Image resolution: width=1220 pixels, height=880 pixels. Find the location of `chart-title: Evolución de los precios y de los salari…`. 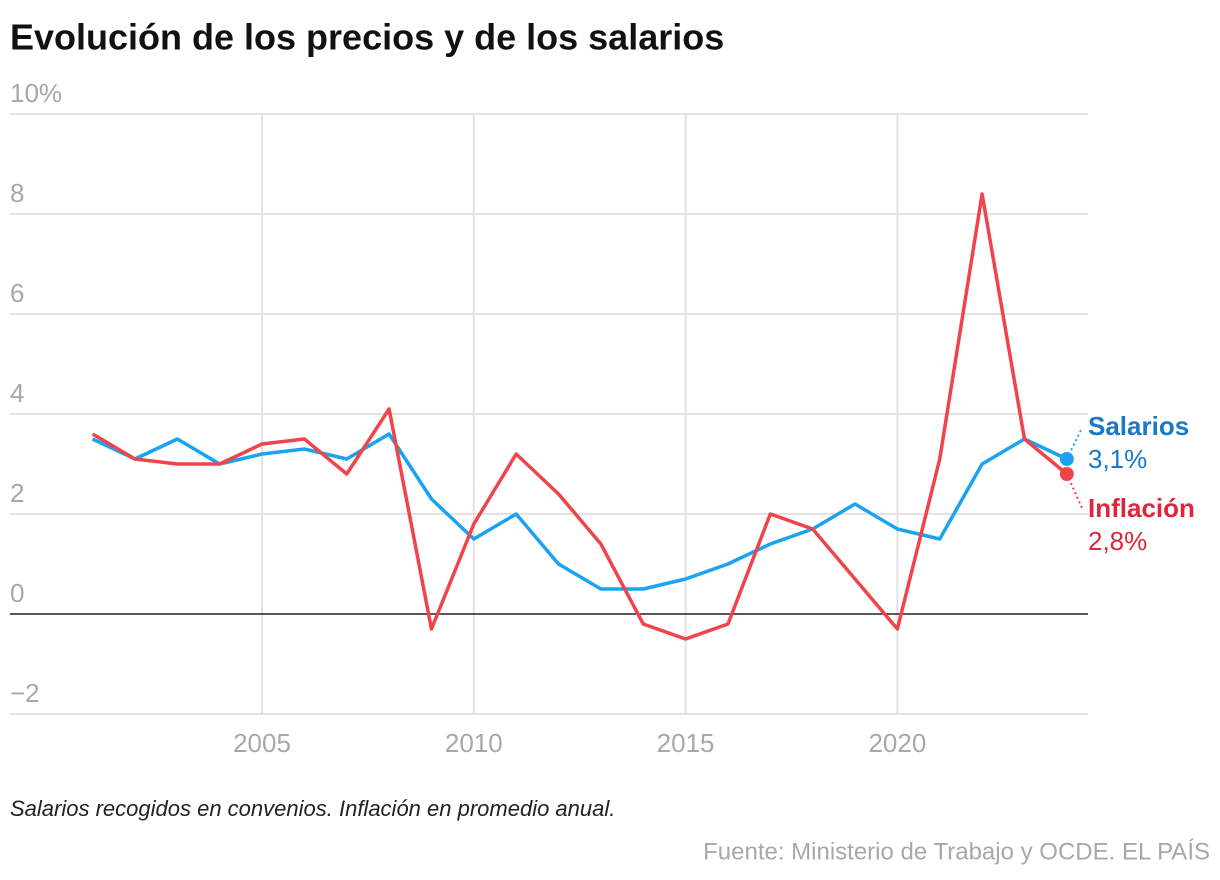

chart-title: Evolución de los precios y de los salari… is located at coordinates (367, 37).